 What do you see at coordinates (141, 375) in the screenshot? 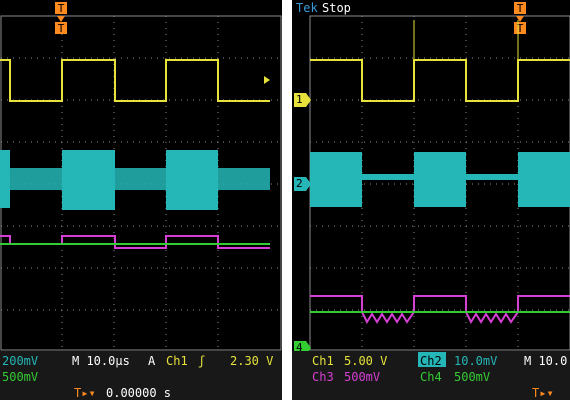
I see `readout-panel` at bounding box center [141, 375].